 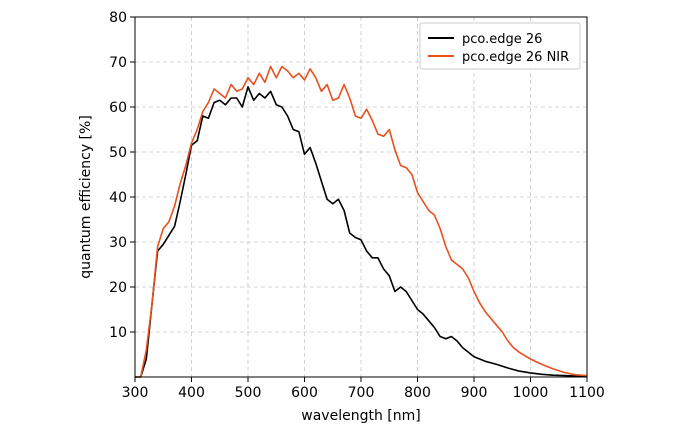 What do you see at coordinates (118, 198) in the screenshot?
I see `y-tick-label: 40` at bounding box center [118, 198].